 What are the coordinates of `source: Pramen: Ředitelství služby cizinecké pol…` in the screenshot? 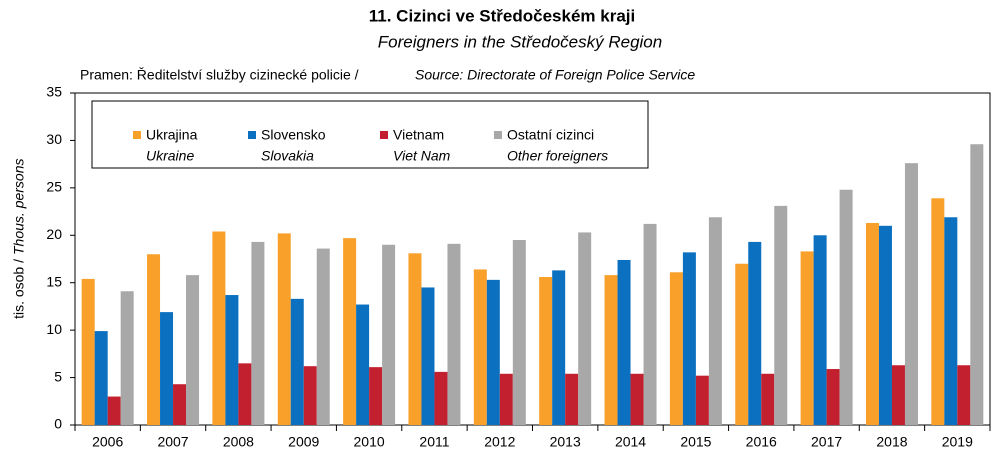 It's located at (219, 75).